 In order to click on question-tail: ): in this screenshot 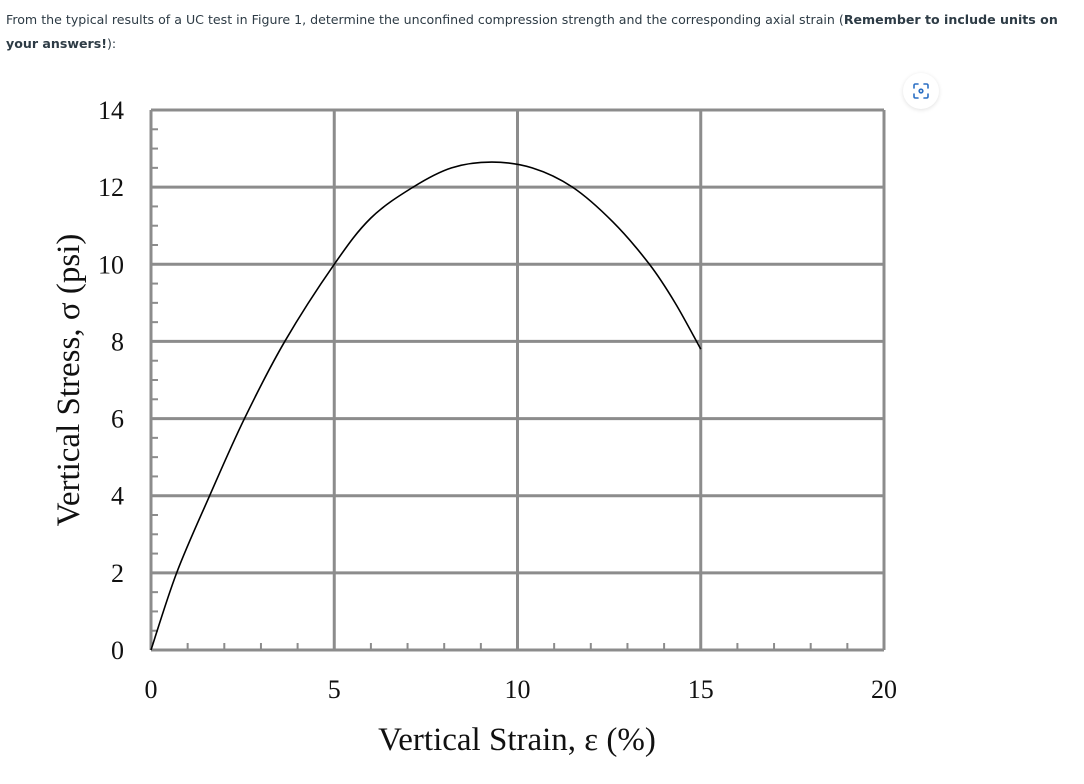, I will do `click(112, 43)`.